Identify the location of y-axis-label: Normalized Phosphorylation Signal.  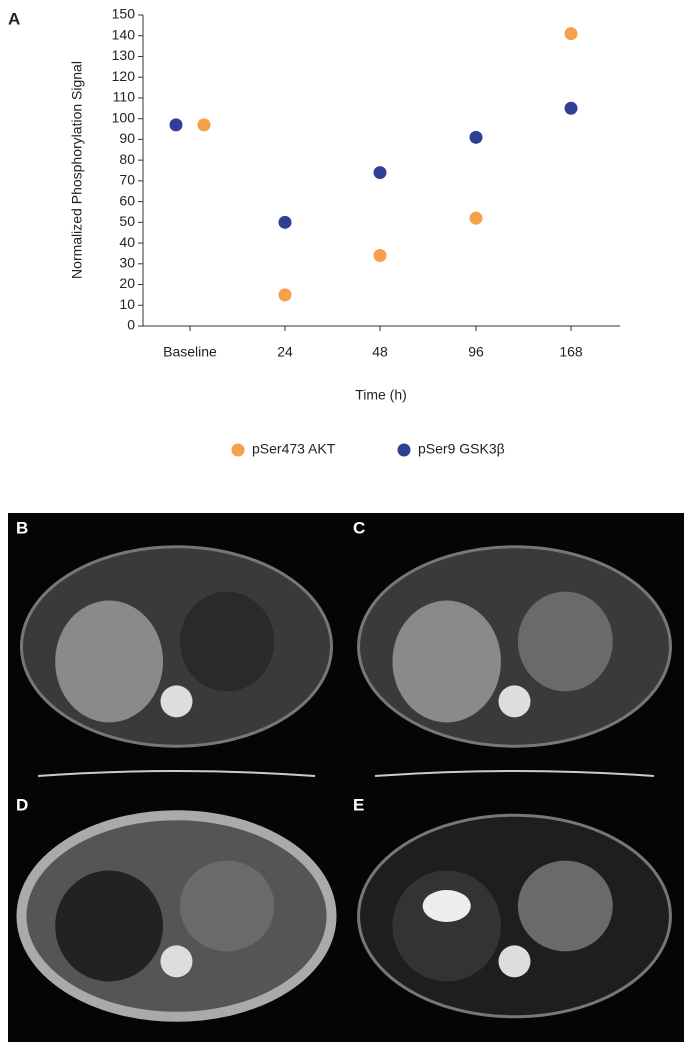
(77, 170).